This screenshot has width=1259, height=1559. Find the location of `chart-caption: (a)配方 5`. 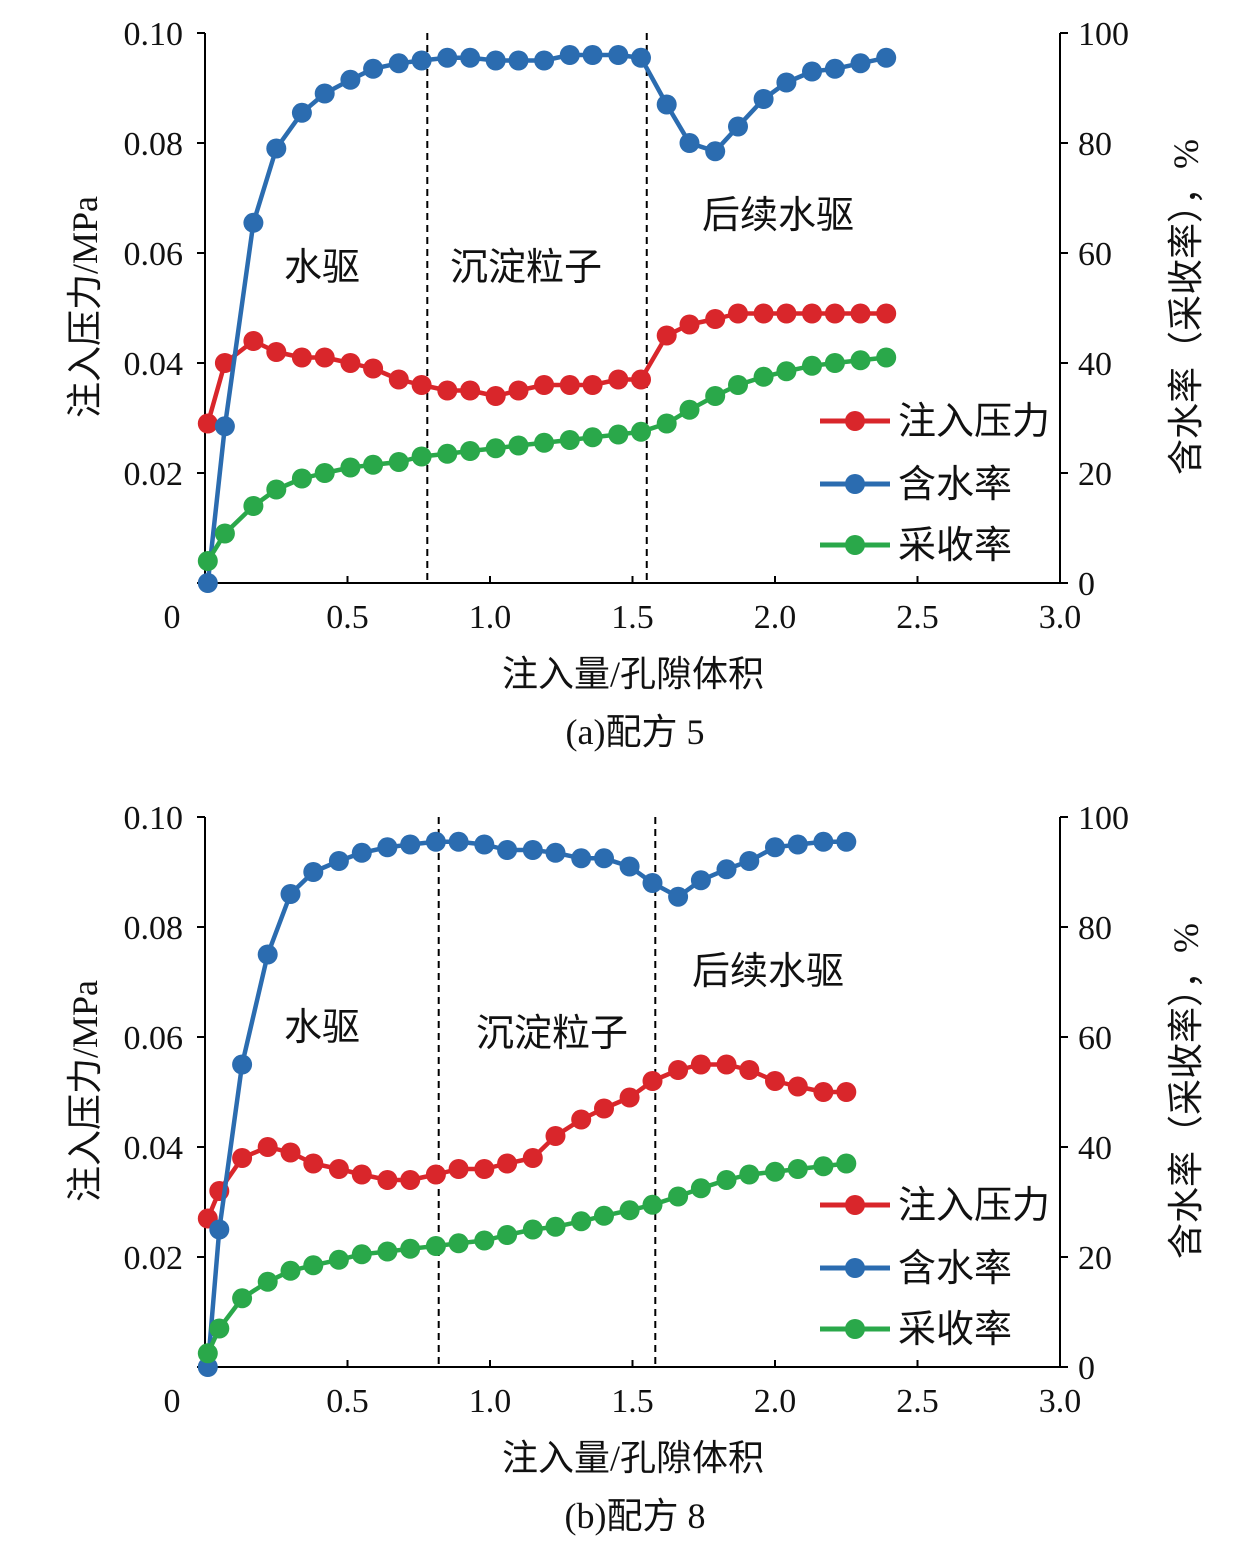

chart-caption: (a)配方 5 is located at coordinates (635, 732).